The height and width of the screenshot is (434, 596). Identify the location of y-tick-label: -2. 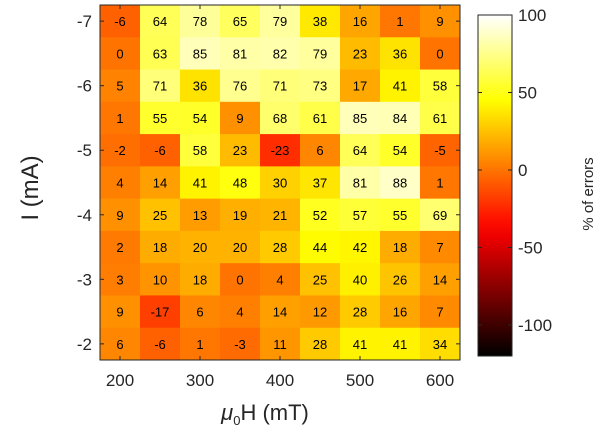
(84, 344).